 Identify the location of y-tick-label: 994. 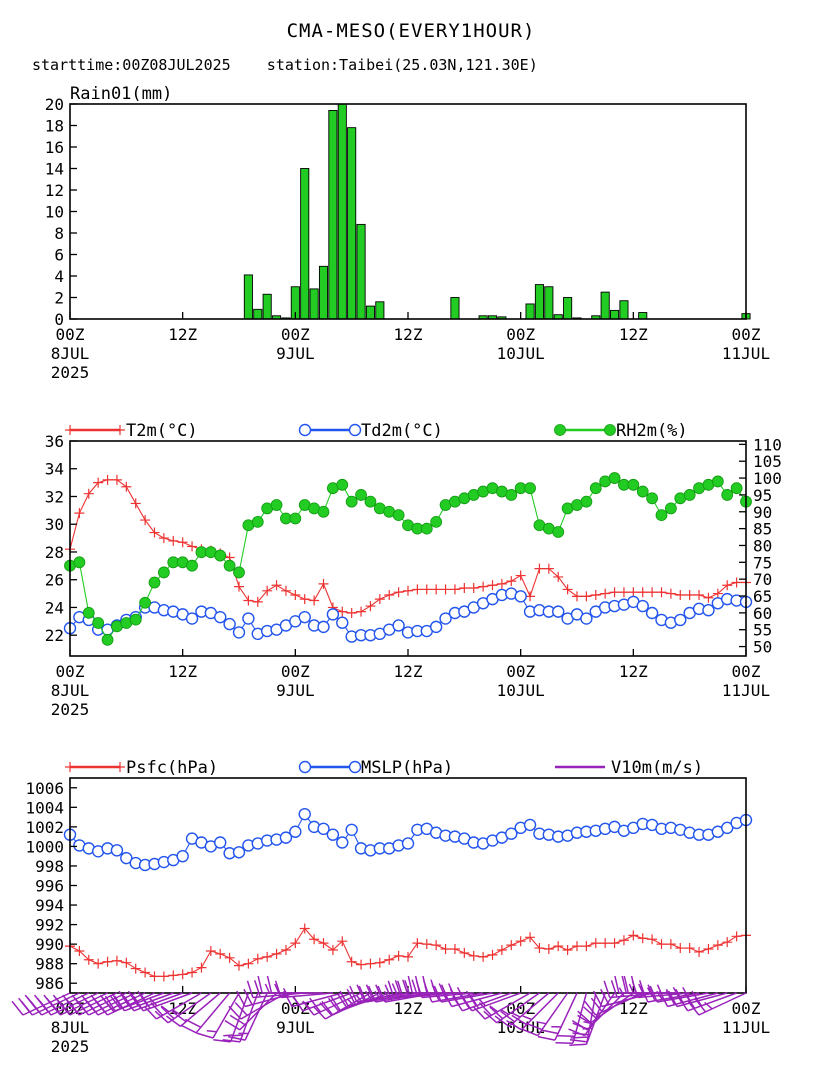
(49, 905).